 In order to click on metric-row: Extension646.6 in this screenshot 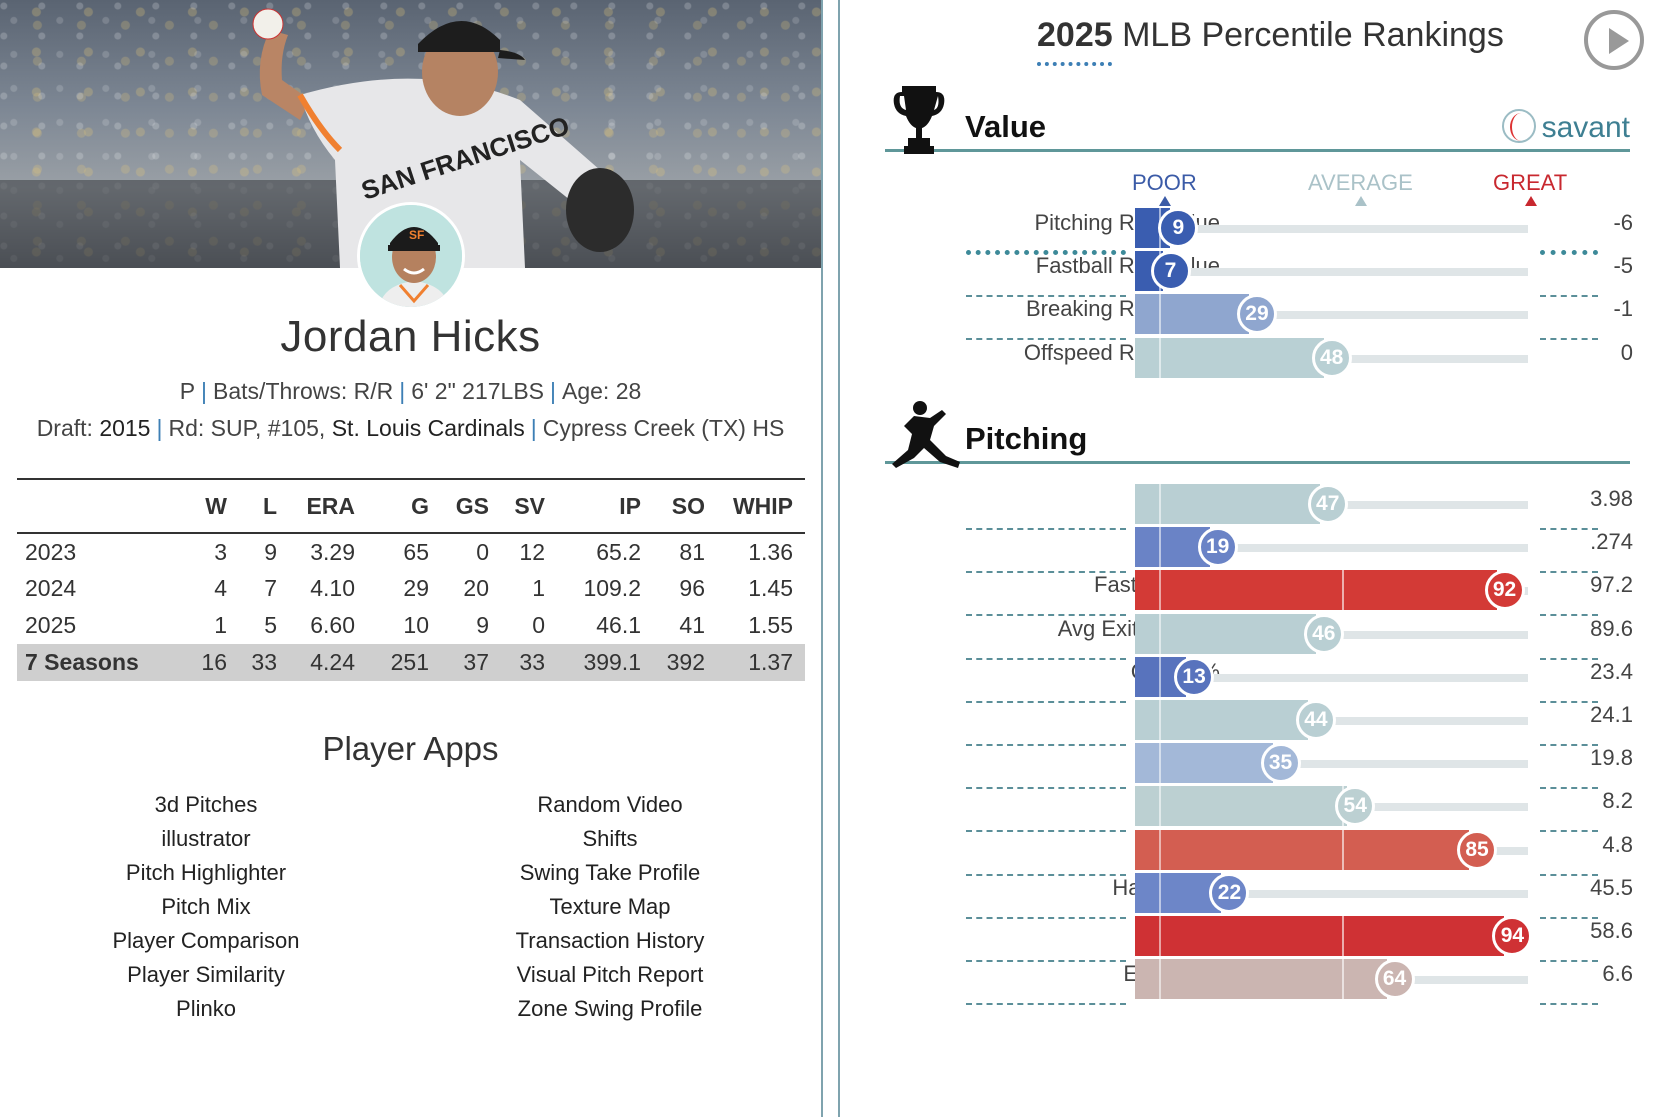, I will do `click(1253, 980)`.